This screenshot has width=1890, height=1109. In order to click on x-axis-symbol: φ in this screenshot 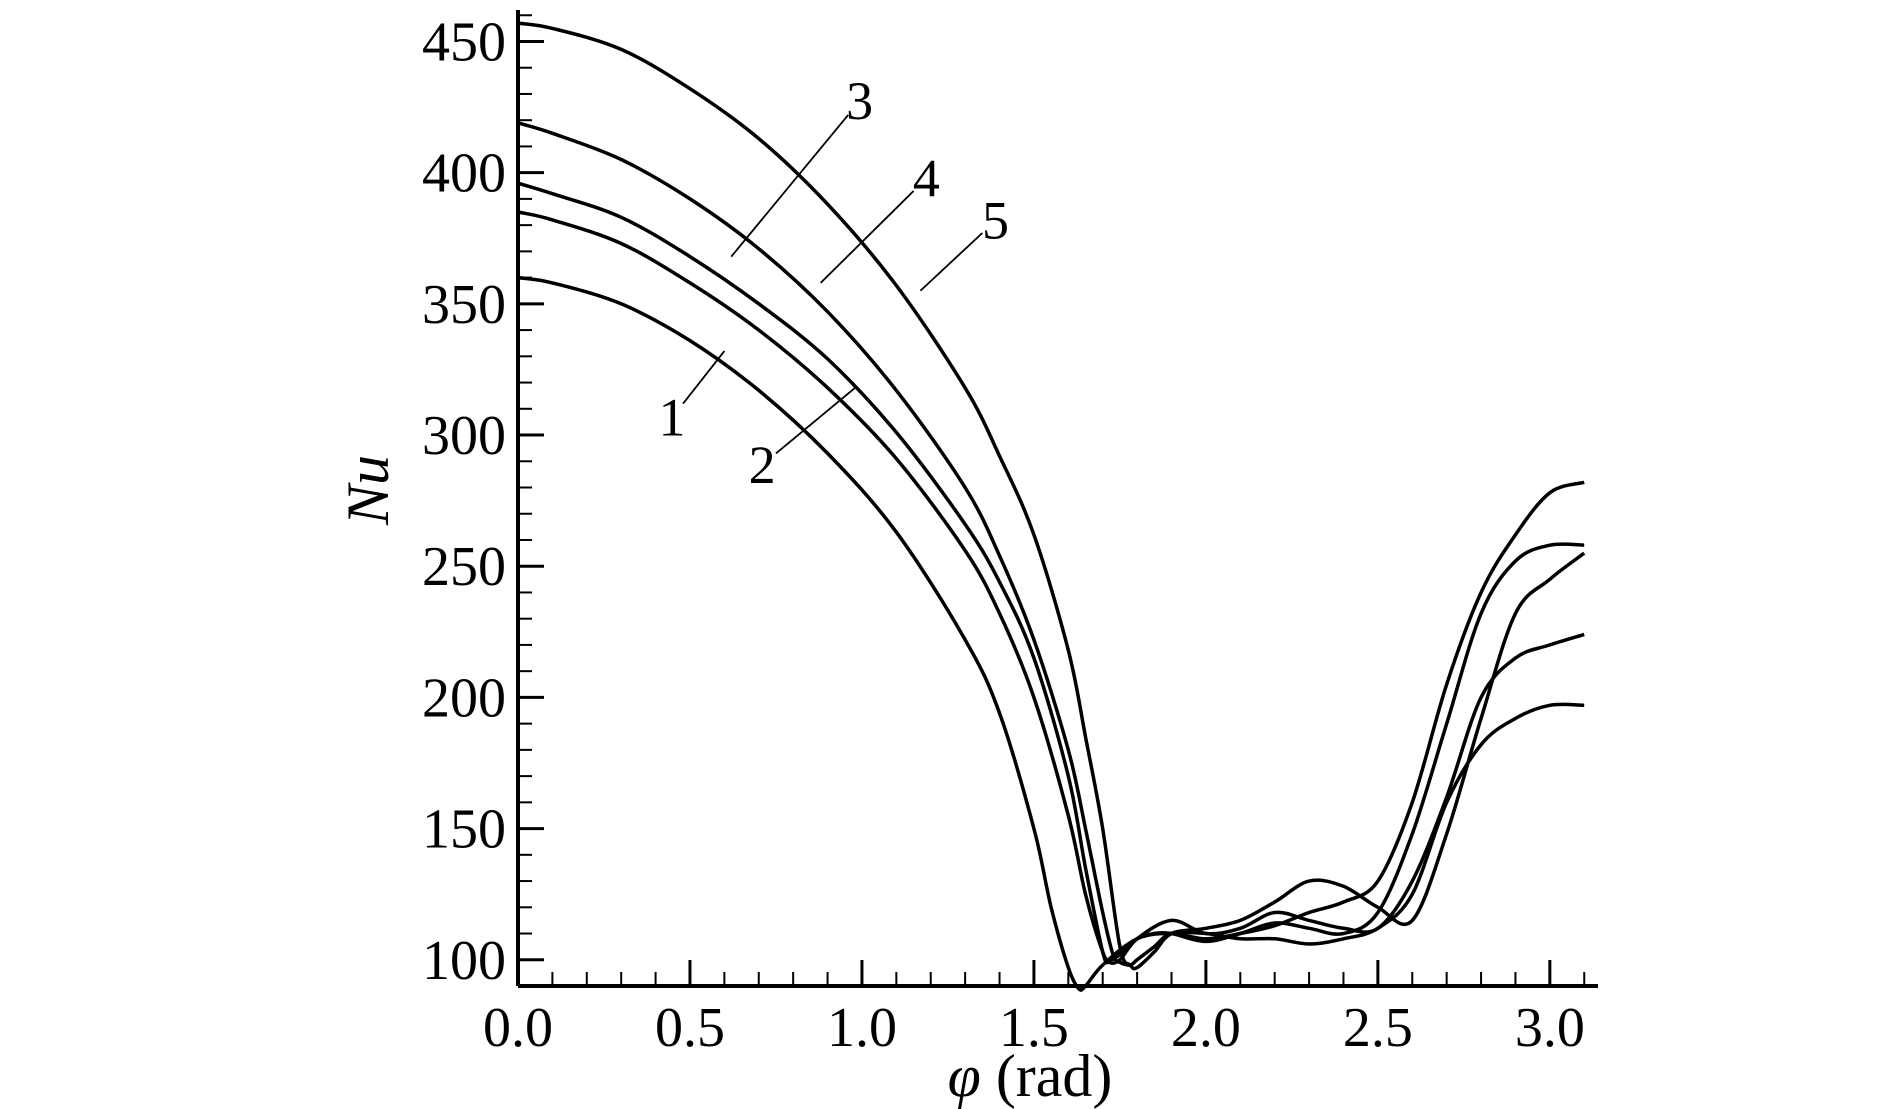, I will do `click(964, 1076)`.